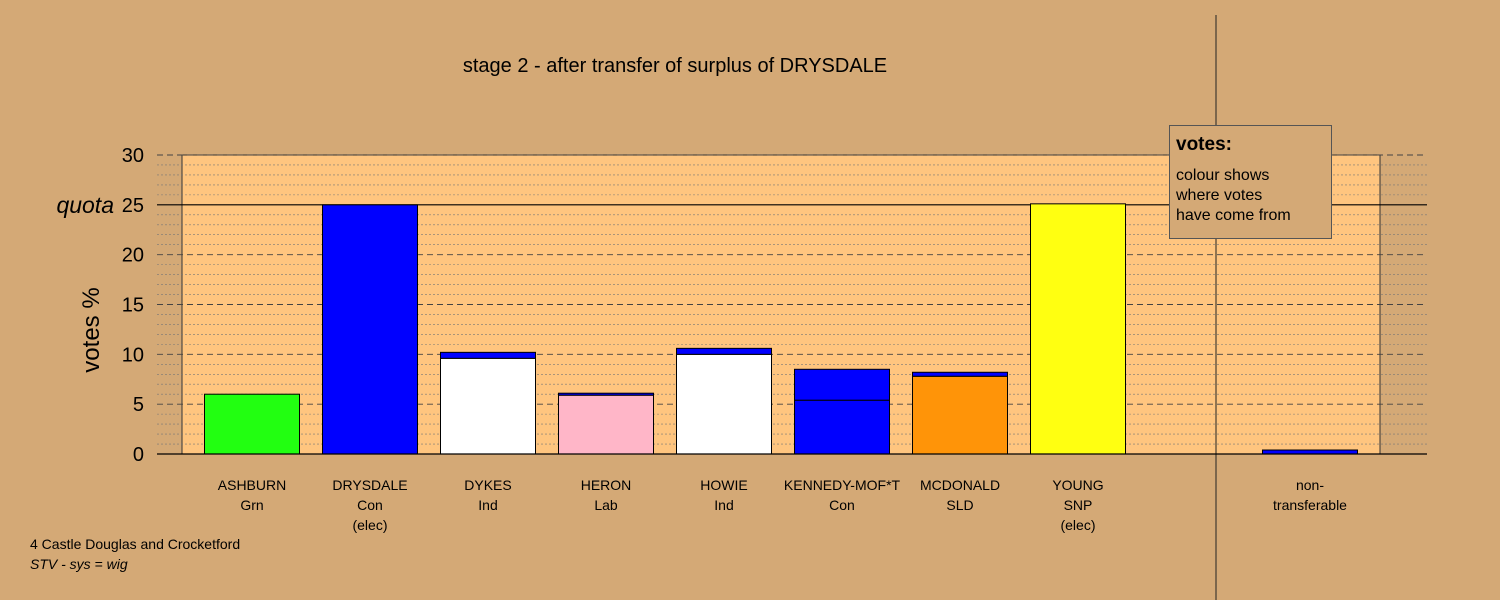  What do you see at coordinates (487, 485) in the screenshot?
I see `x-tick-label: DYKES` at bounding box center [487, 485].